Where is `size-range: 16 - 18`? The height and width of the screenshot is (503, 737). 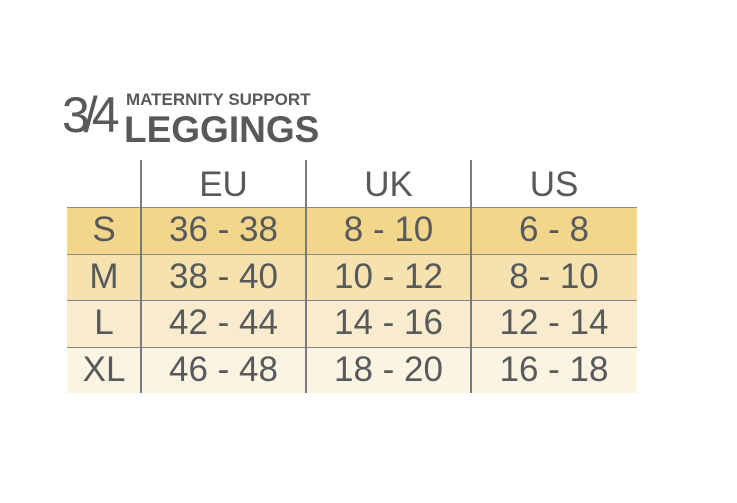 size-range: 16 - 18 is located at coordinates (554, 369).